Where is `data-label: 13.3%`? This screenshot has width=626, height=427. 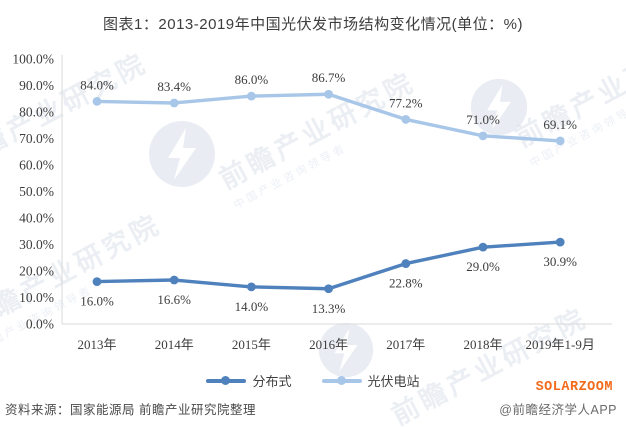
data-label: 13.3% is located at coordinates (329, 308).